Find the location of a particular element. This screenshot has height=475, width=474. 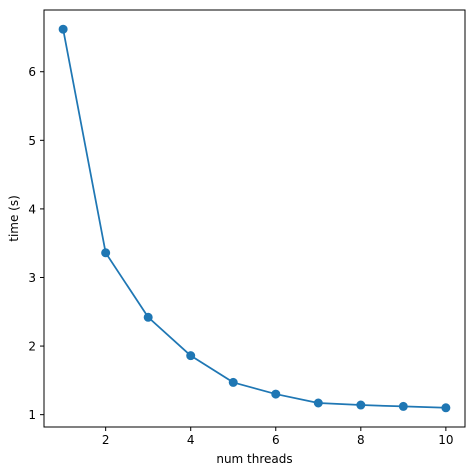

y-tick-label: 5 is located at coordinates (32, 141).